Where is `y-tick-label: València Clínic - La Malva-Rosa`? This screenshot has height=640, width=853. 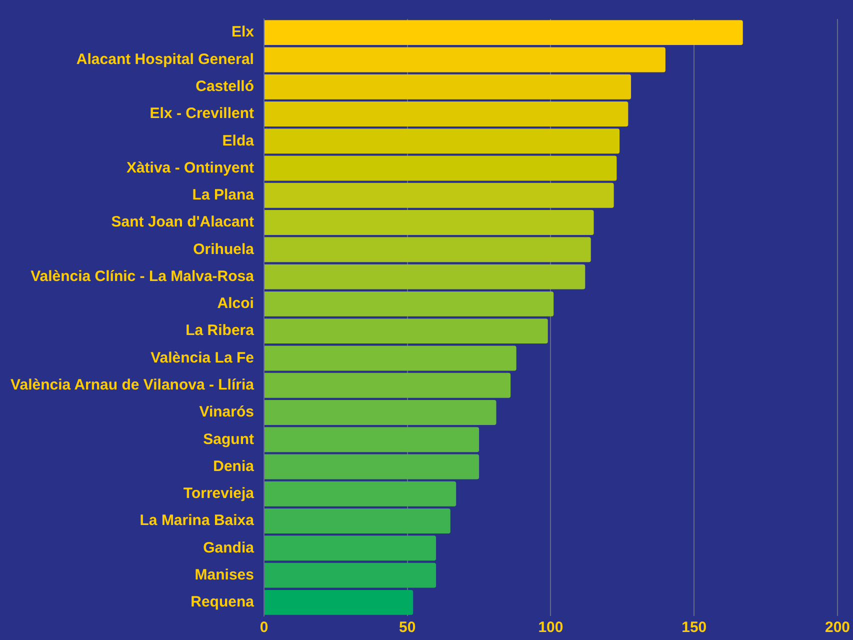 y-tick-label: València Clínic - La Malva-Rosa is located at coordinates (142, 276).